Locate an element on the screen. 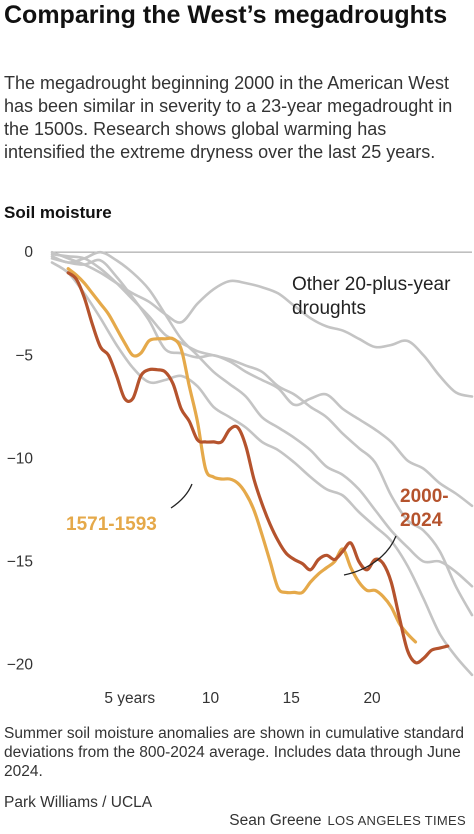  x-tick-label: 5 years is located at coordinates (129, 698).